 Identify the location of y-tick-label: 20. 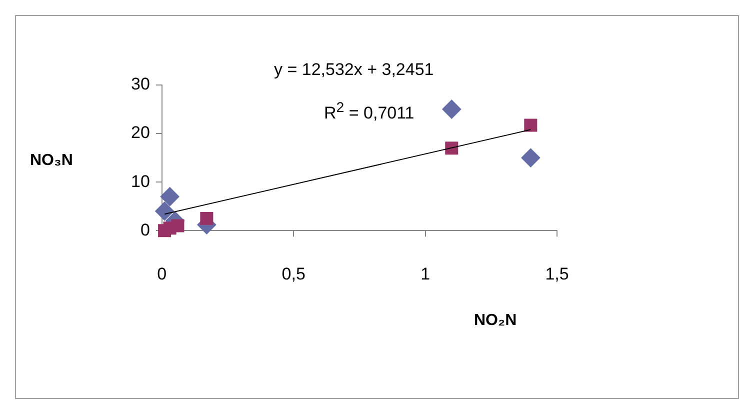
(140, 132).